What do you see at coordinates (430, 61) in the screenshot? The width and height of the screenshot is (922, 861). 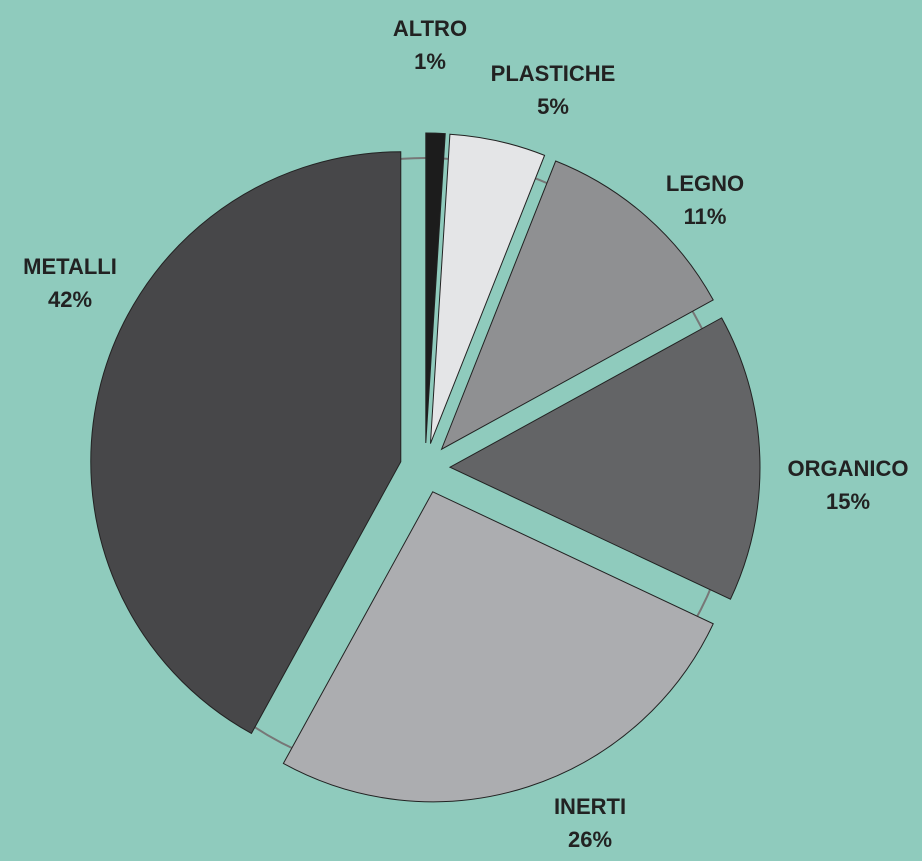 I see `slice-value-label: 1%` at bounding box center [430, 61].